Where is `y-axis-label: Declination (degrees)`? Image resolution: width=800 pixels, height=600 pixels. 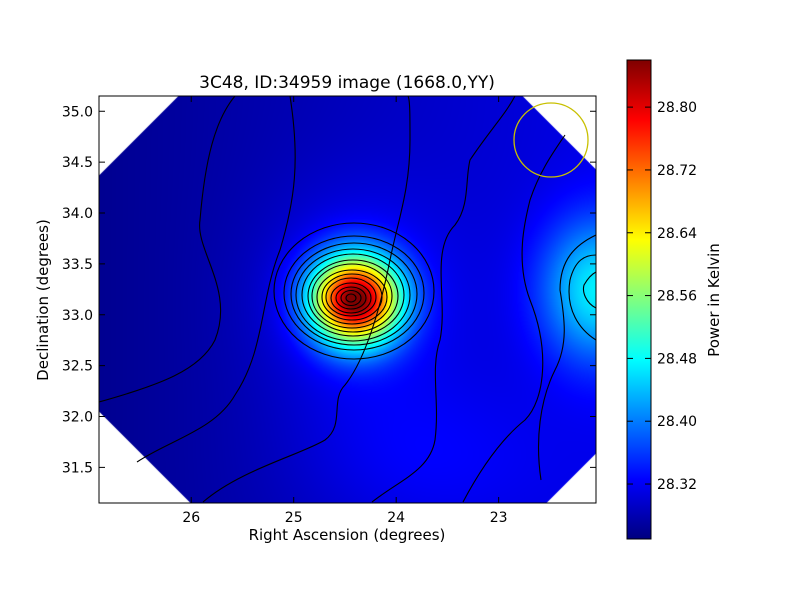 y-axis-label: Declination (degrees) is located at coordinates (43, 300).